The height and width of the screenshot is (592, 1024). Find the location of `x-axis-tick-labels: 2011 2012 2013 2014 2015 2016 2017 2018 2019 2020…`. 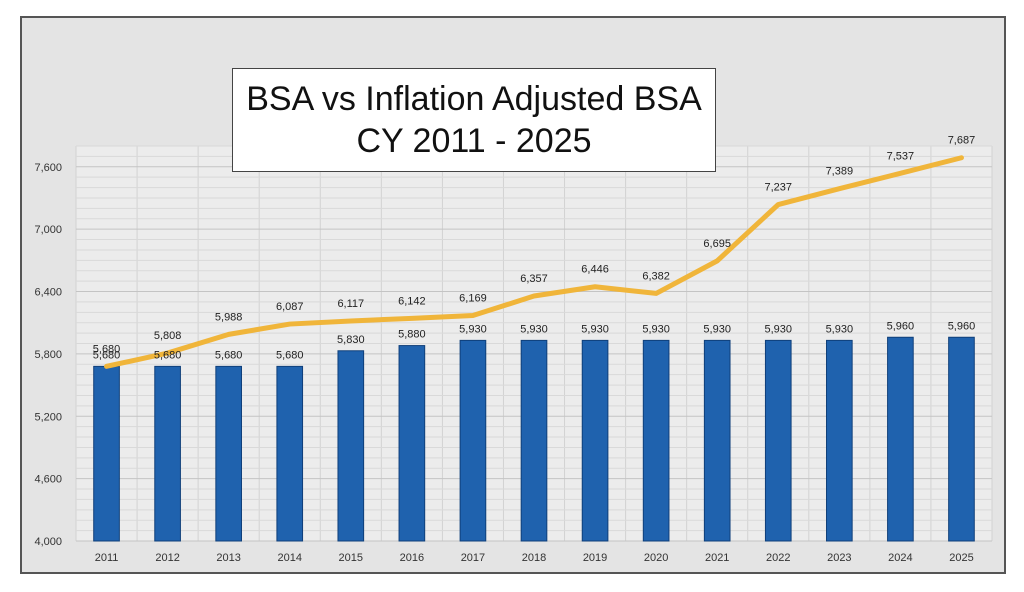

x-axis-tick-labels: 2011 2012 2013 2014 2015 2016 2017 2018 2019 2020… is located at coordinates (534, 558).